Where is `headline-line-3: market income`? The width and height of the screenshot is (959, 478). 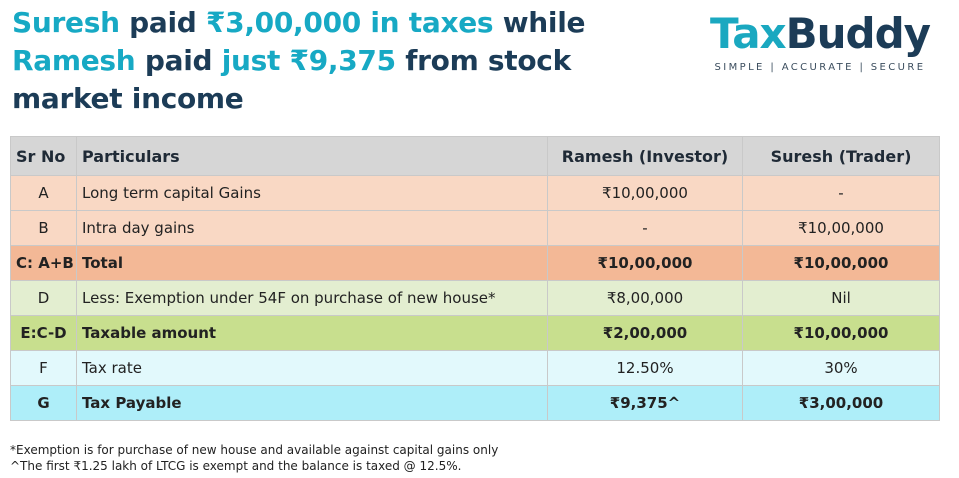
headline-line-3: market income is located at coordinates (128, 98).